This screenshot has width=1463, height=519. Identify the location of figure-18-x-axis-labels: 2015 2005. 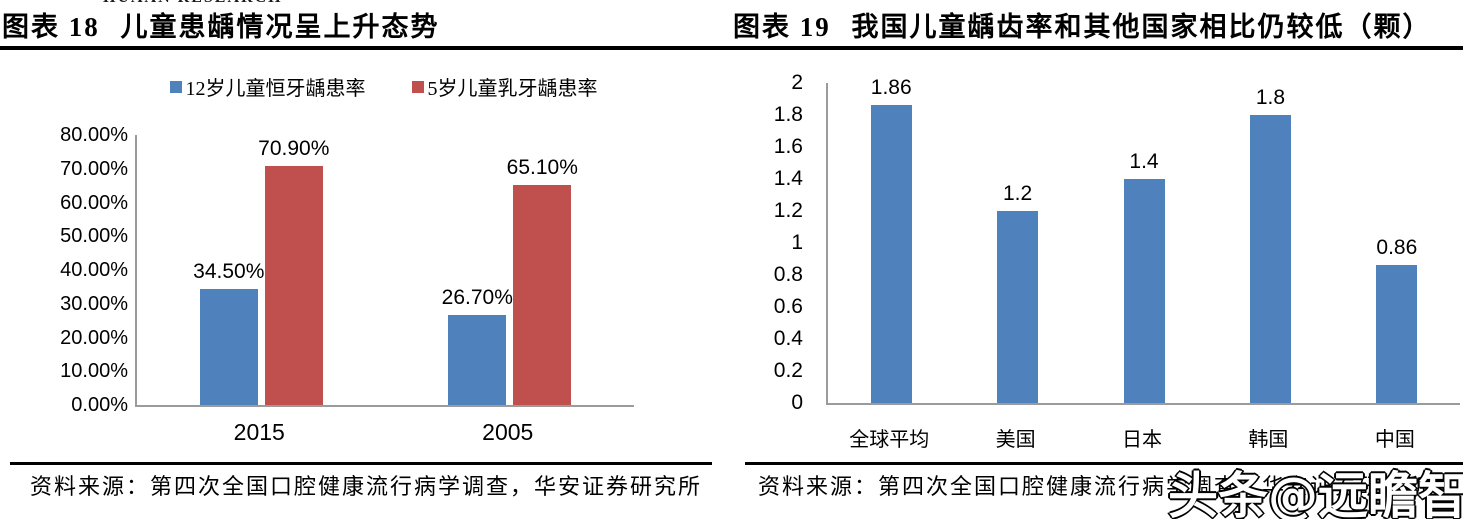
(383, 432).